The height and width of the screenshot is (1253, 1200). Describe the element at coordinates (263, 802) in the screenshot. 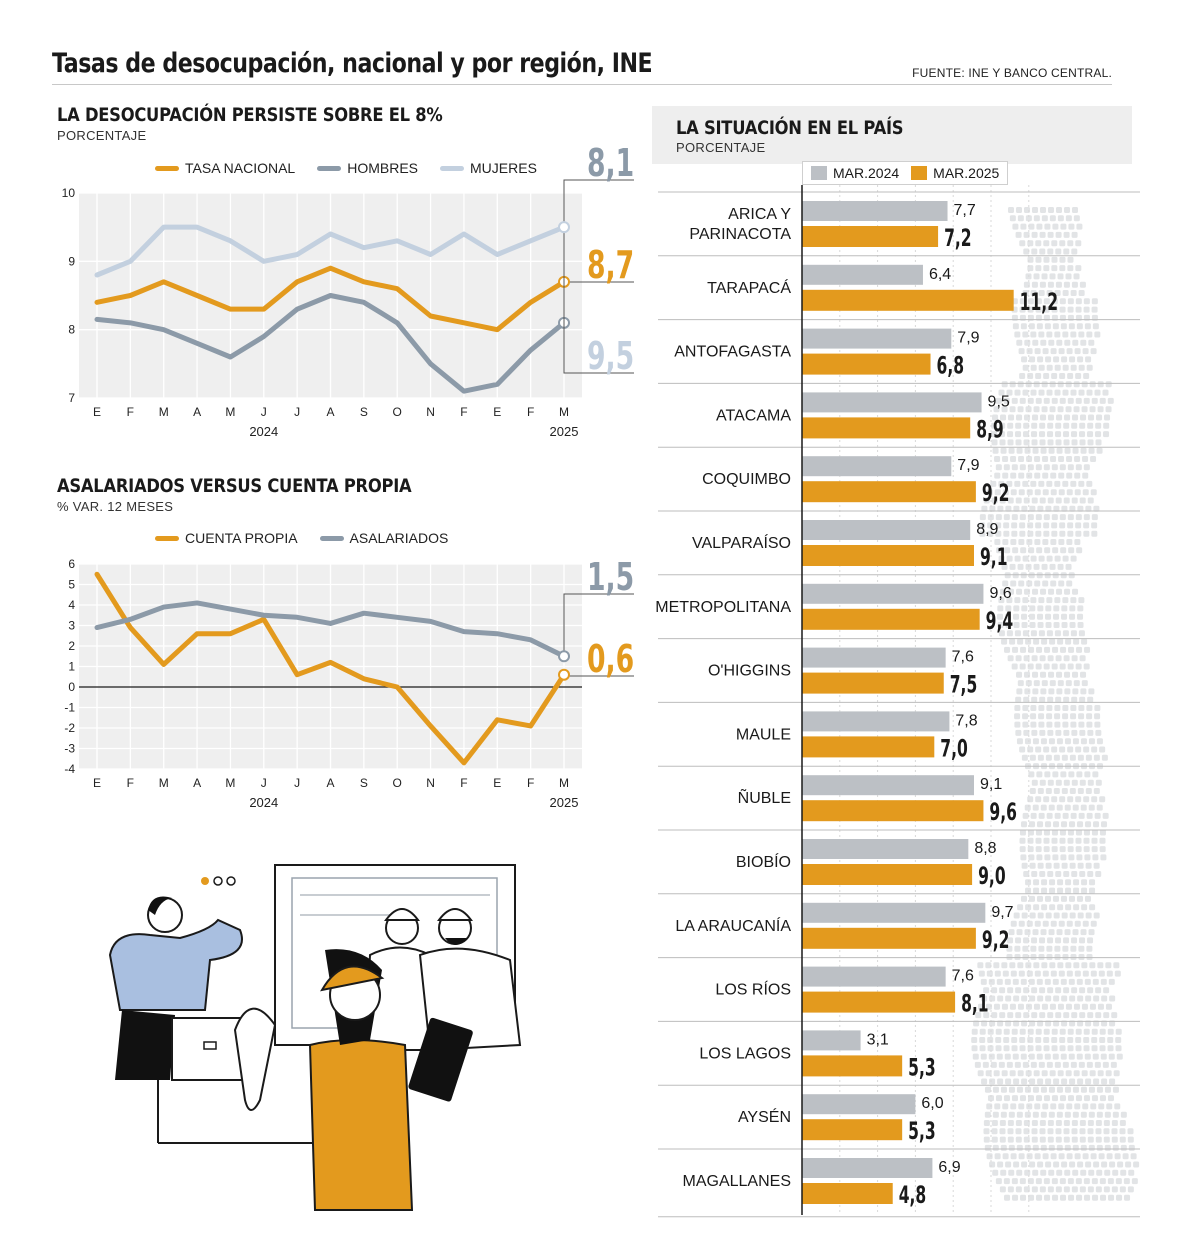

I see `year-label: 2024` at that location.